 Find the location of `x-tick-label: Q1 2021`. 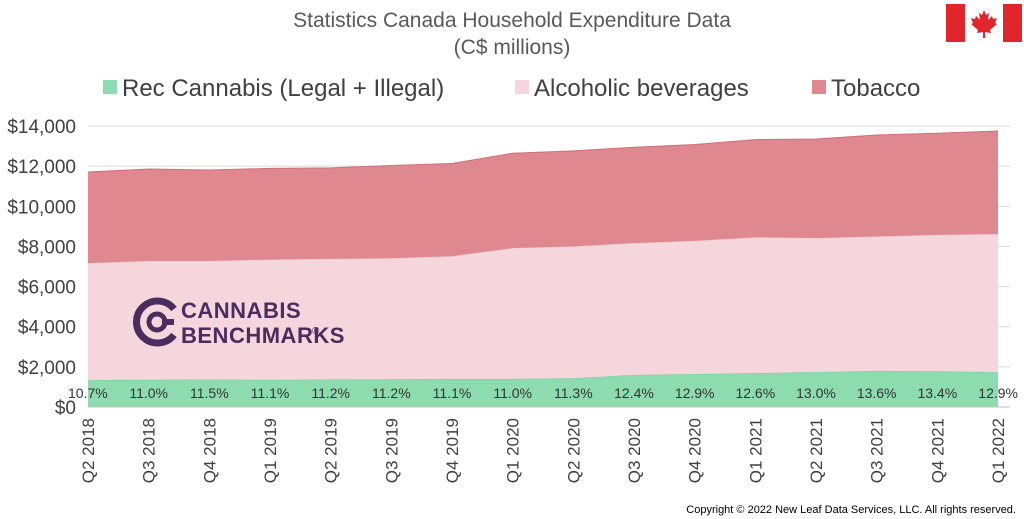

x-tick-label: Q1 2021 is located at coordinates (755, 450).